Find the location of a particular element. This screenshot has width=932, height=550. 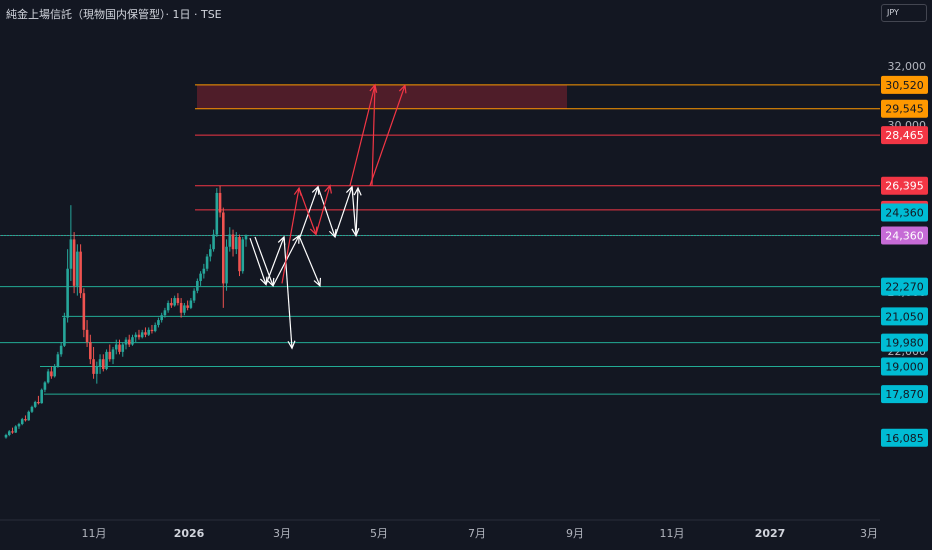

price-label-text: 30,520 is located at coordinates (904, 85).